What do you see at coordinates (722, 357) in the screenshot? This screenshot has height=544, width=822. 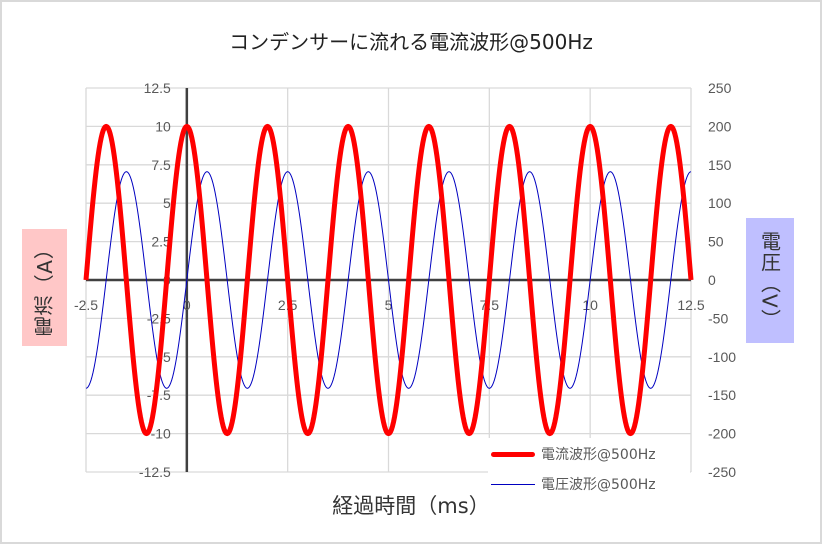 I see `y-right-tick-label: -100` at bounding box center [722, 357].